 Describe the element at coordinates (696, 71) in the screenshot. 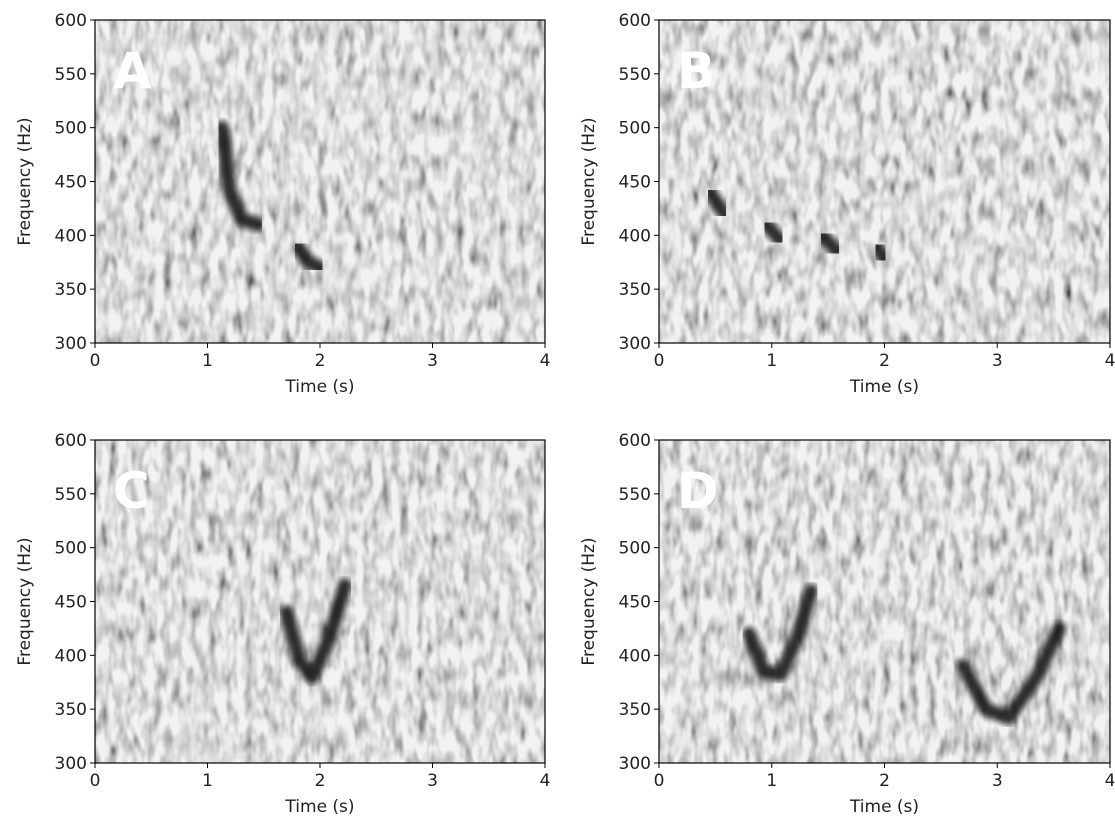

I see `panel-label: B` at that location.